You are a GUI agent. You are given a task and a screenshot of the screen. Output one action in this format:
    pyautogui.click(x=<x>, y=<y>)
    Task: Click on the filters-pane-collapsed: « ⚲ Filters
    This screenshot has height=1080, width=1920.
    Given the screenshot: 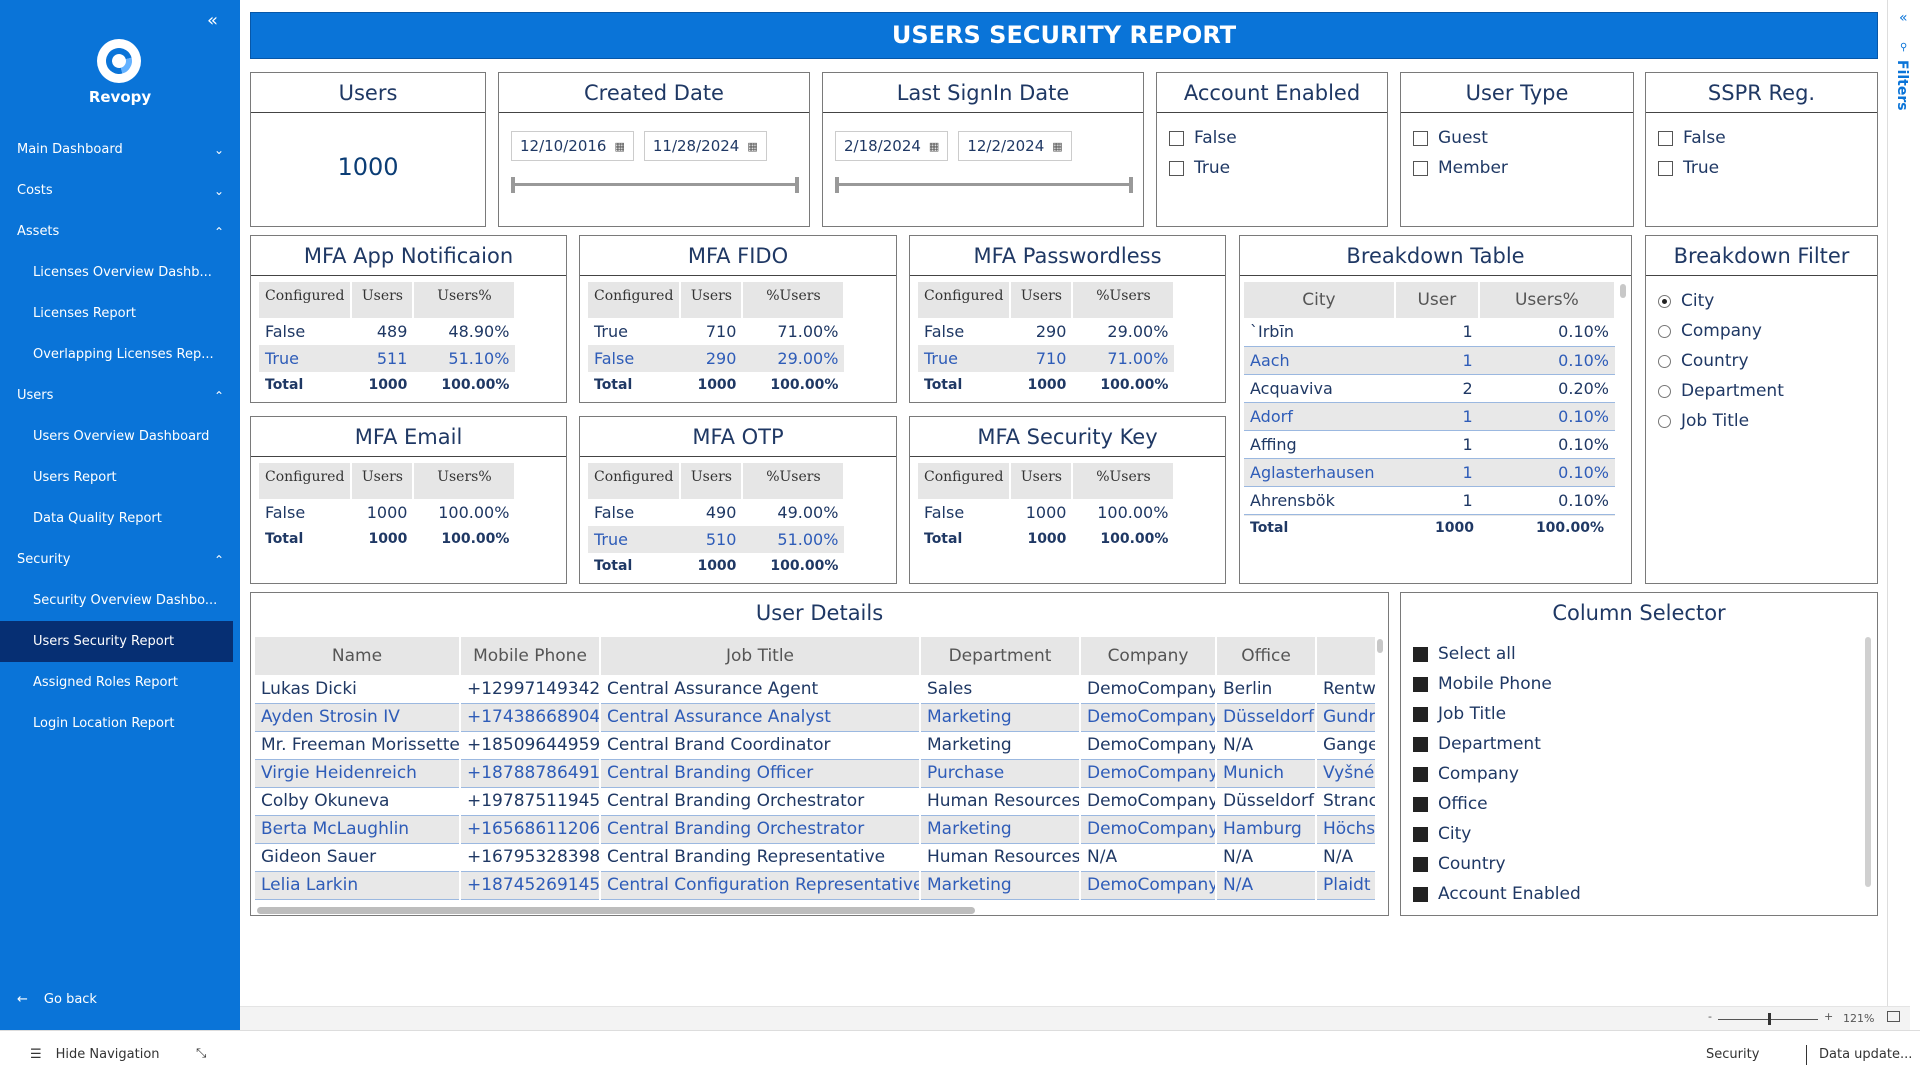 What is the action you would take?
    pyautogui.click(x=1903, y=503)
    